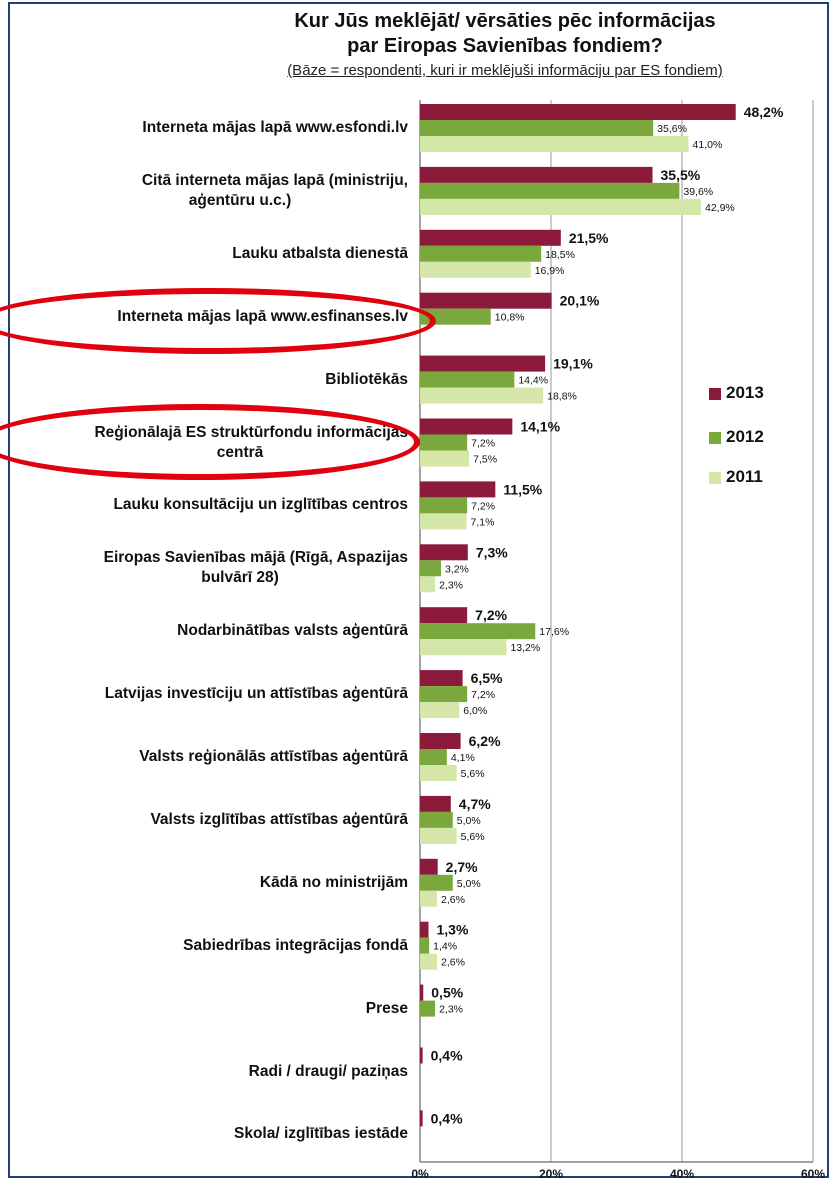 This screenshot has height=1182, width=833. Describe the element at coordinates (715, 394) in the screenshot. I see `legend-swatch-2013` at that location.